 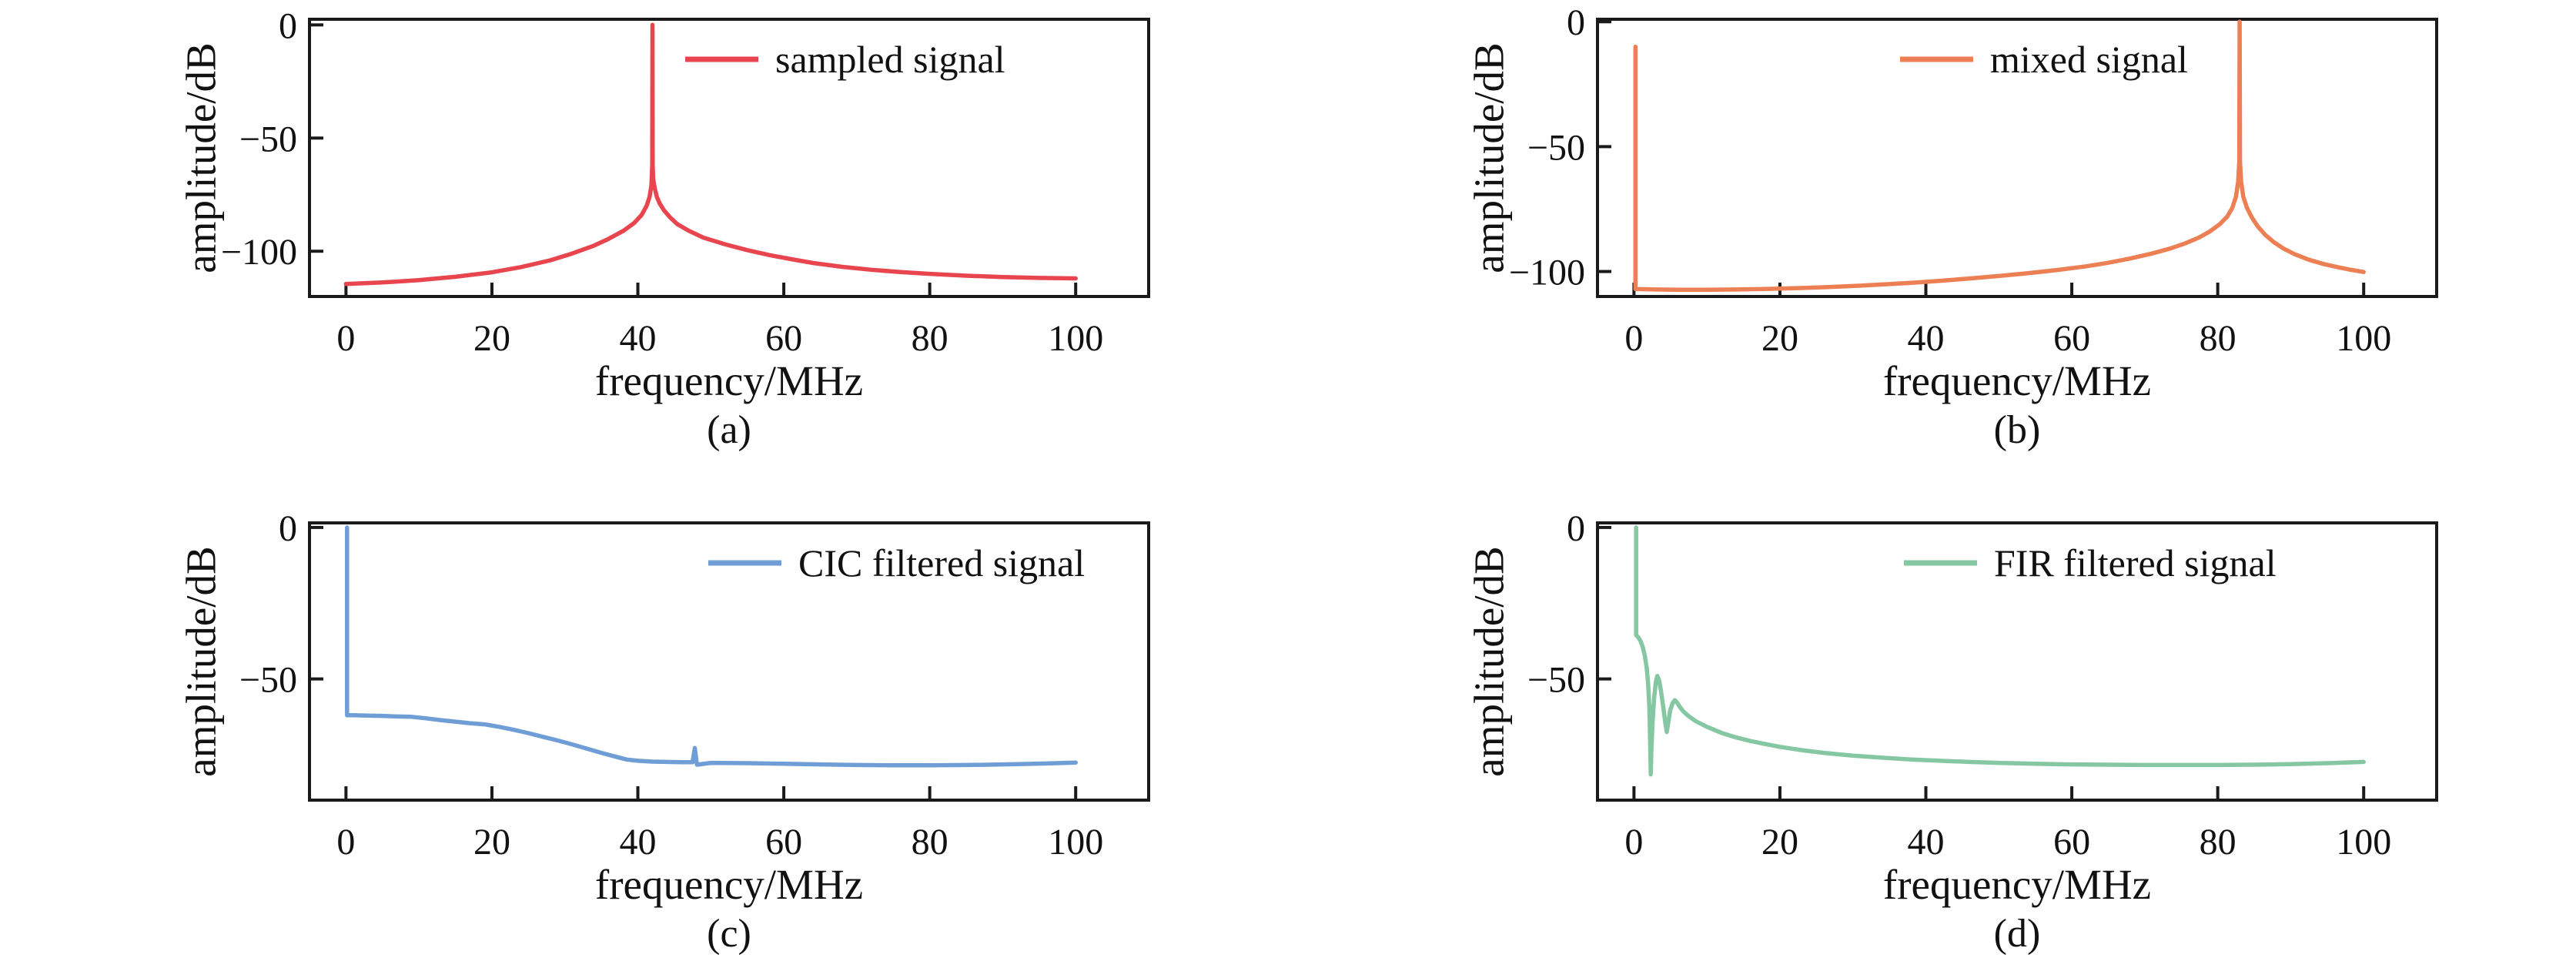 What do you see at coordinates (2089, 59) in the screenshot?
I see `legend-label: mixed signal` at bounding box center [2089, 59].